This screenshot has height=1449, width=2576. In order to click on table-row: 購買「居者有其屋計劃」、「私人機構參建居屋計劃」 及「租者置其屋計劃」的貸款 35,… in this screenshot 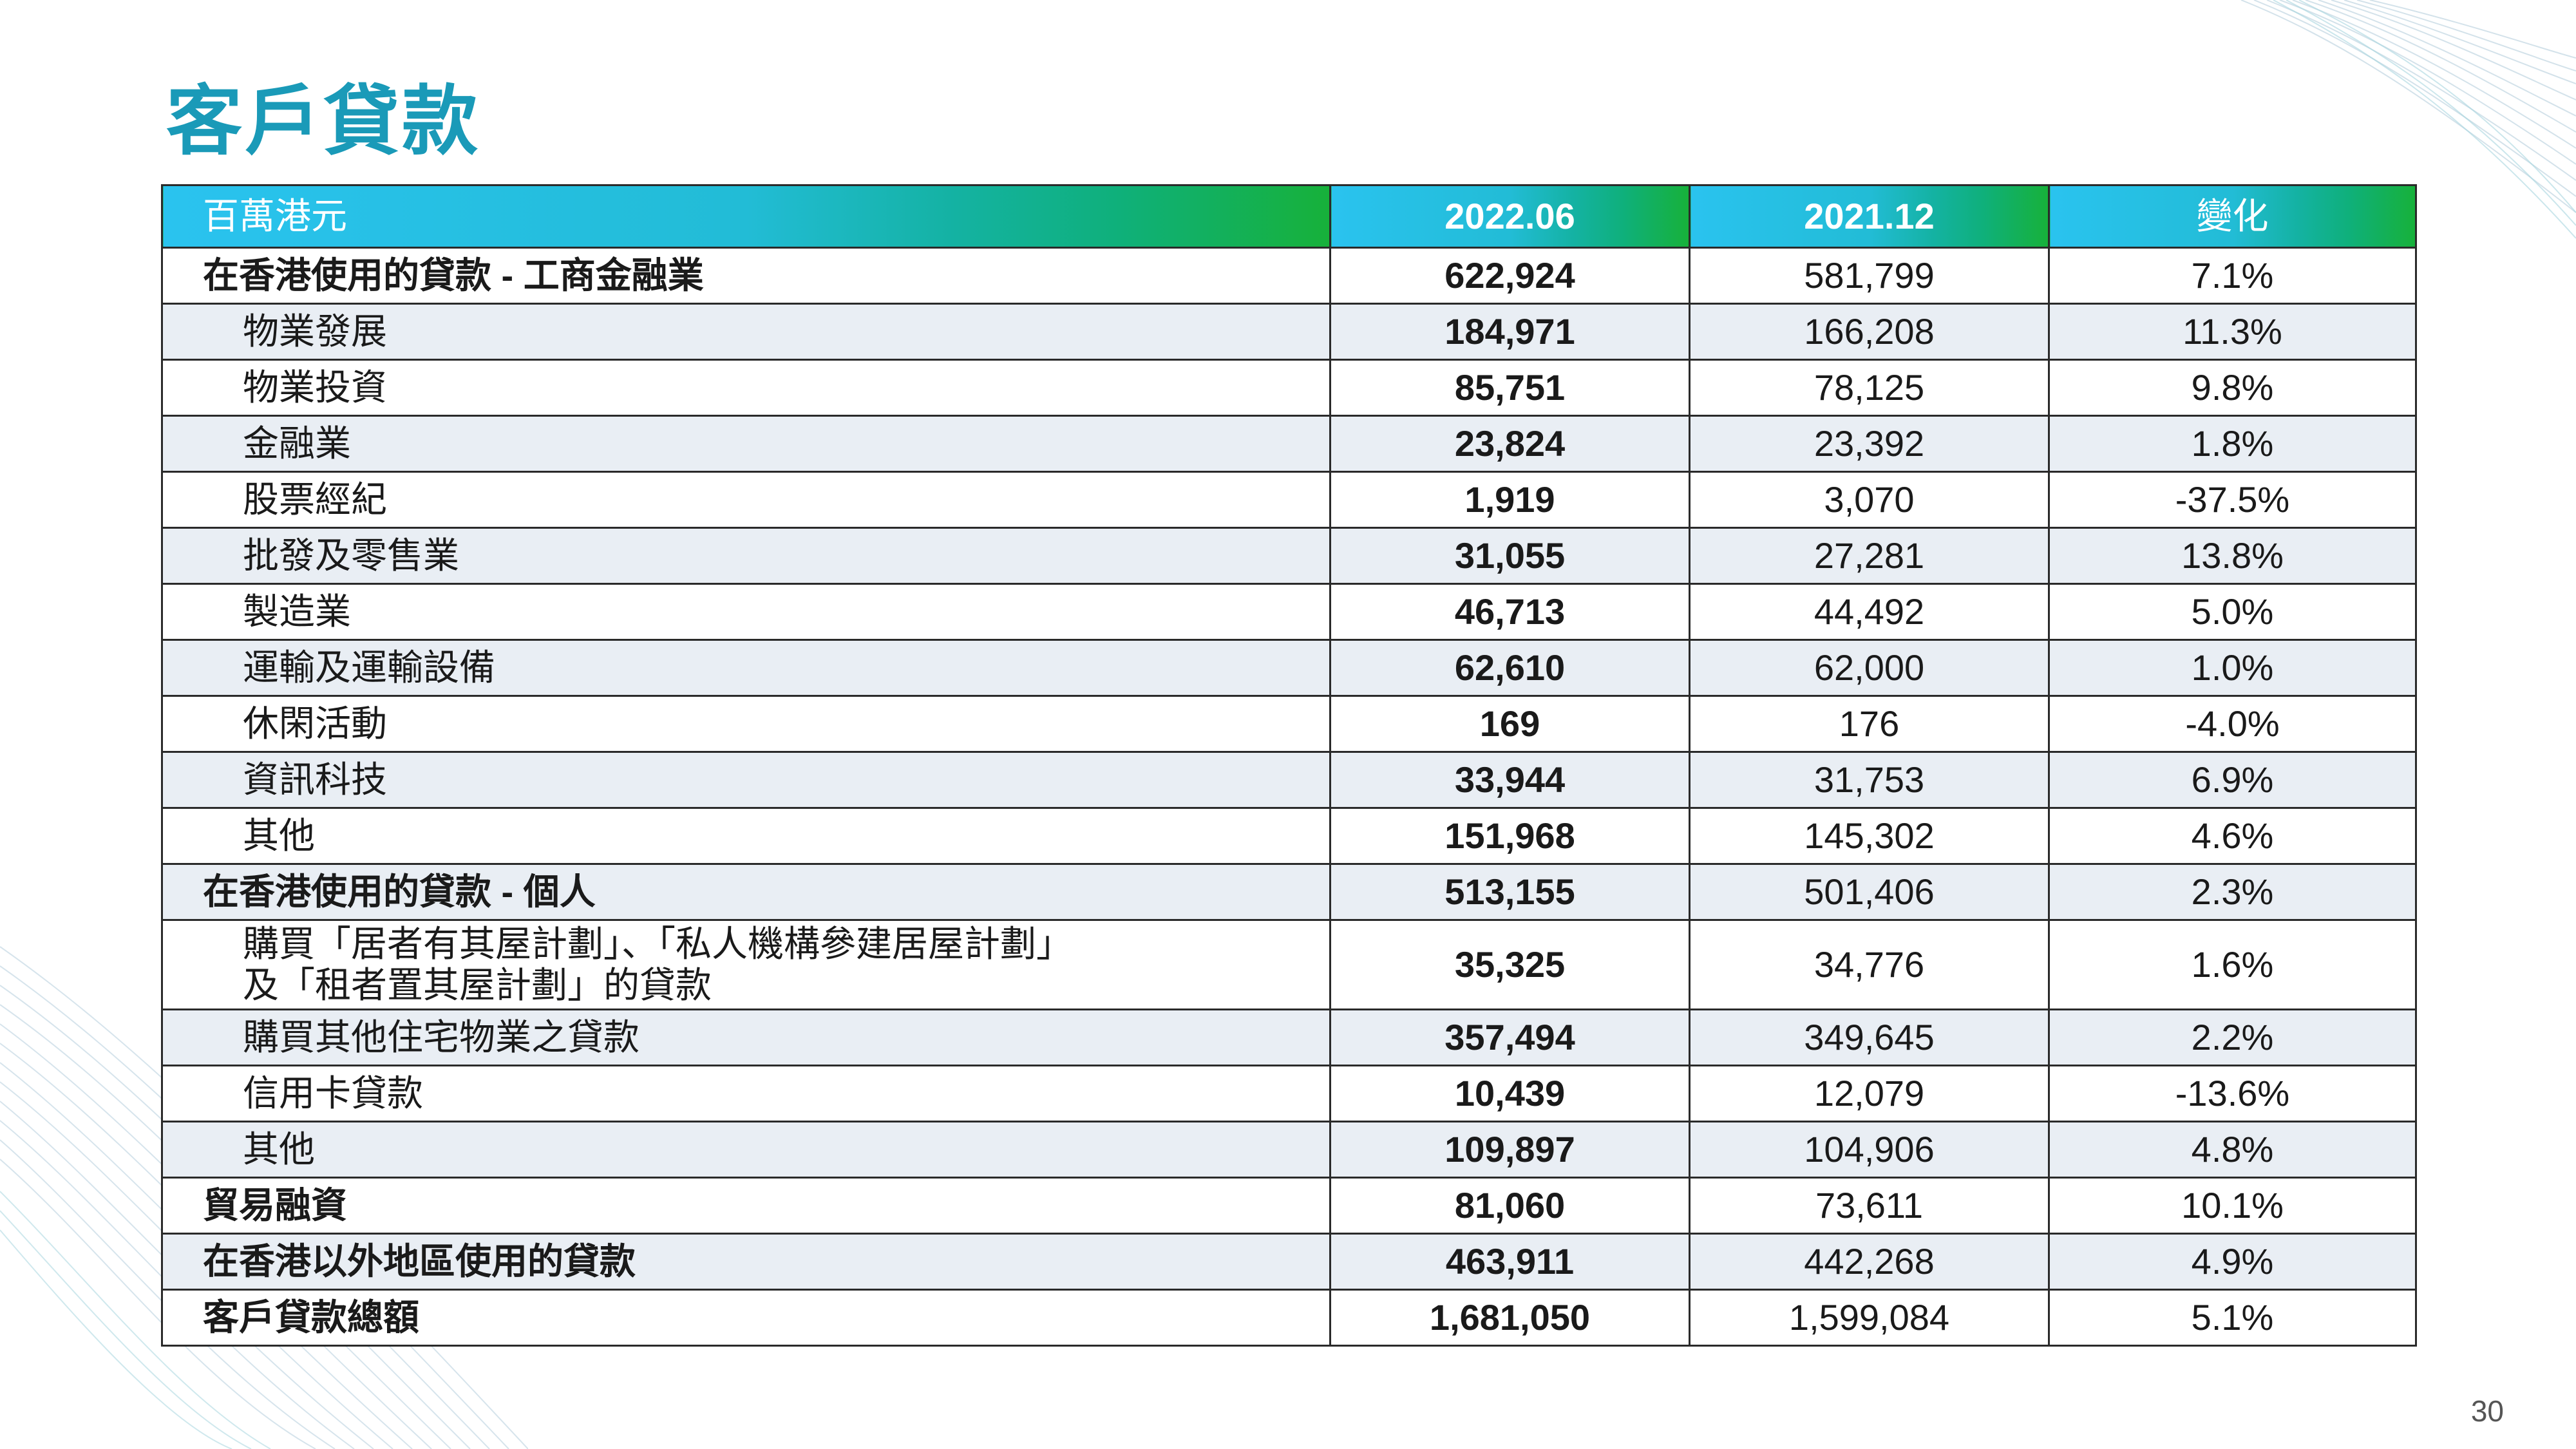, I will do `click(1289, 965)`.